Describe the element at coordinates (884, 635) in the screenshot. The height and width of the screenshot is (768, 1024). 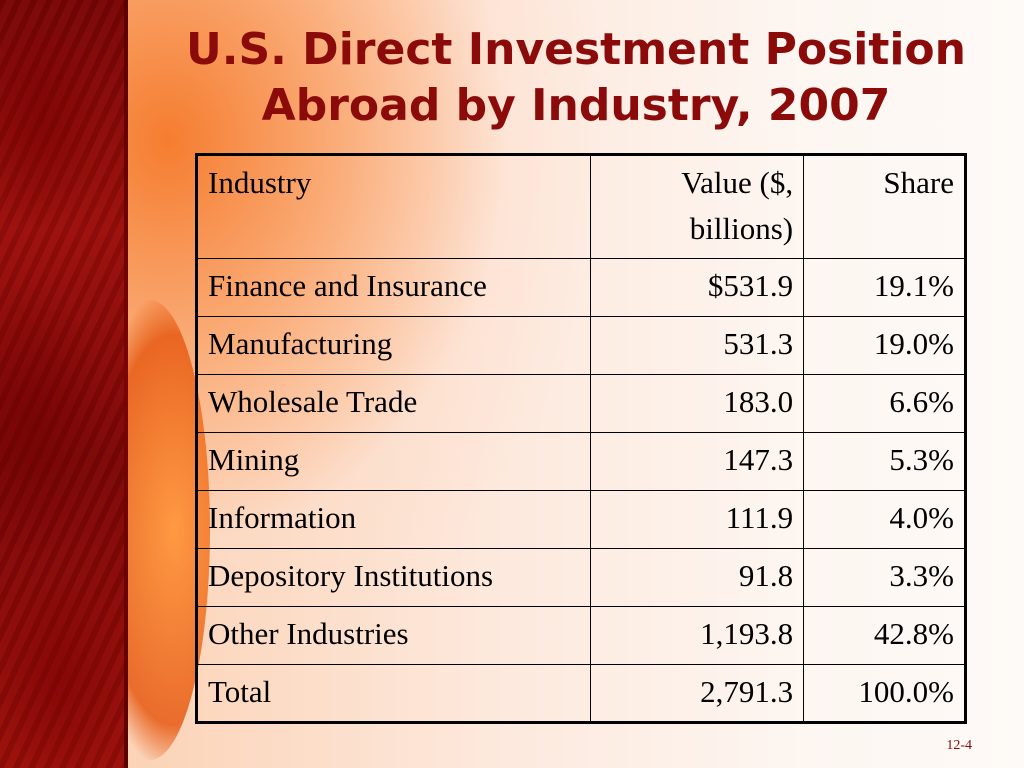
I see `cell-share: 42.8%` at that location.